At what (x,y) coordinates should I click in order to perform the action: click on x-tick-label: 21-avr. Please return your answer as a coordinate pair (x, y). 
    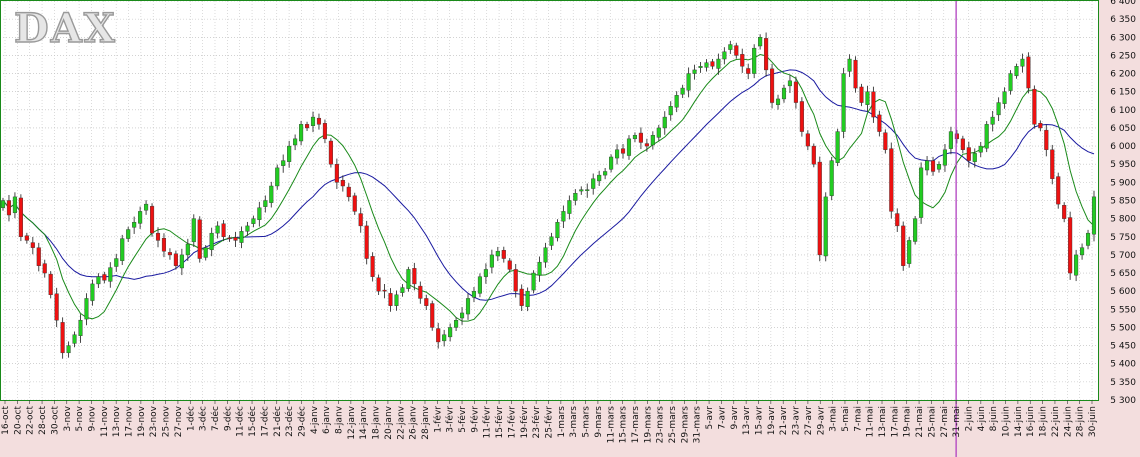
    Looking at the image, I should click on (784, 421).